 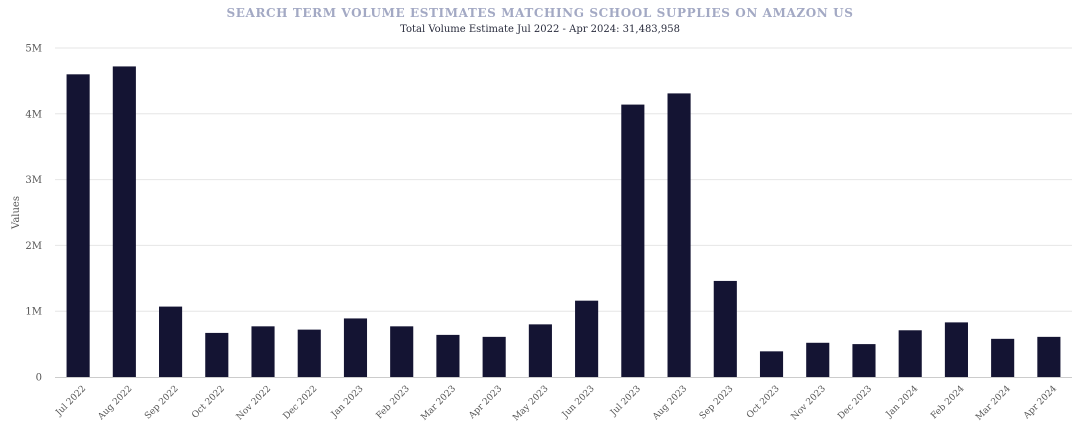 What do you see at coordinates (717, 403) in the screenshot?
I see `x-tick-label: Sep 2023` at bounding box center [717, 403].